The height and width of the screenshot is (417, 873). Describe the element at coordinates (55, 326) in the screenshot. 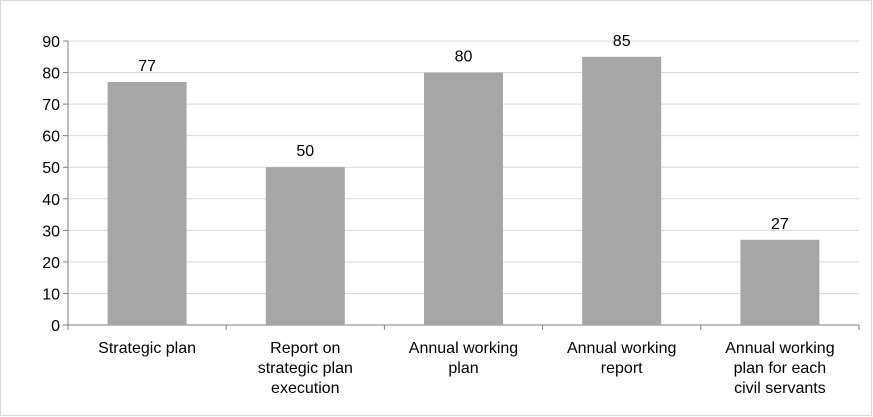

I see `y-tick-label: 0` at that location.